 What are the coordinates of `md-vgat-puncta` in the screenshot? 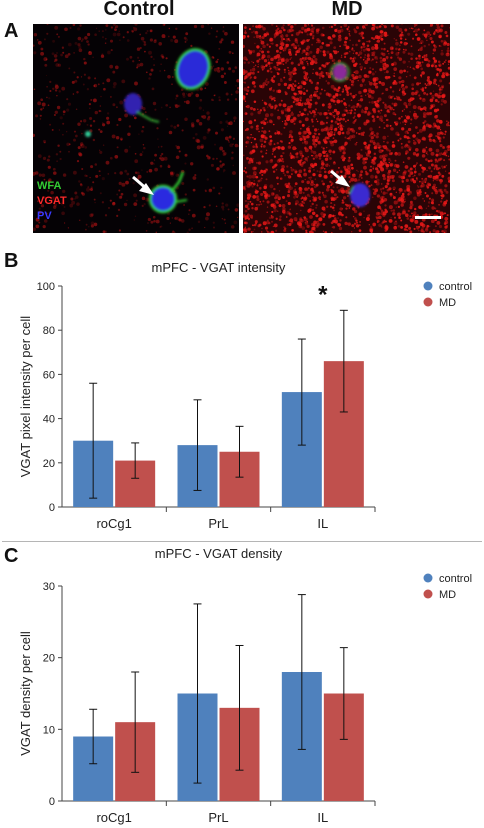 It's located at (346, 128).